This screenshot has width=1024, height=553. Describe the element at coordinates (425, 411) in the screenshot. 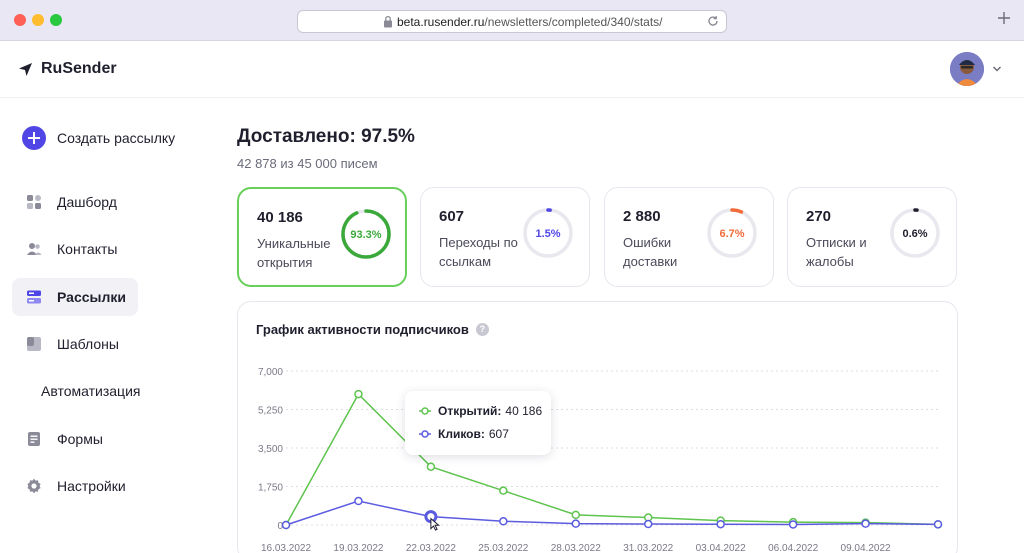

I see `opens-legend-marker` at that location.